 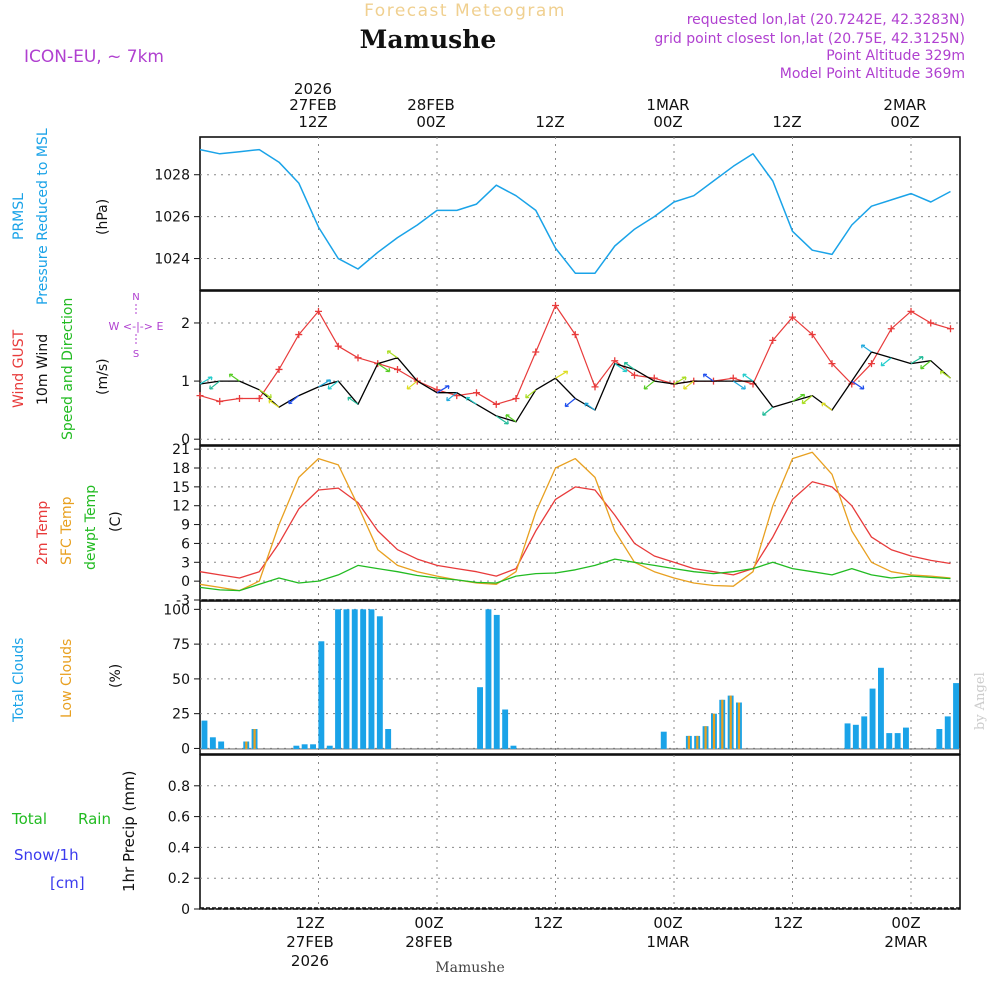 I want to click on temp-label-2: SFC Temp, so click(x=67, y=530).